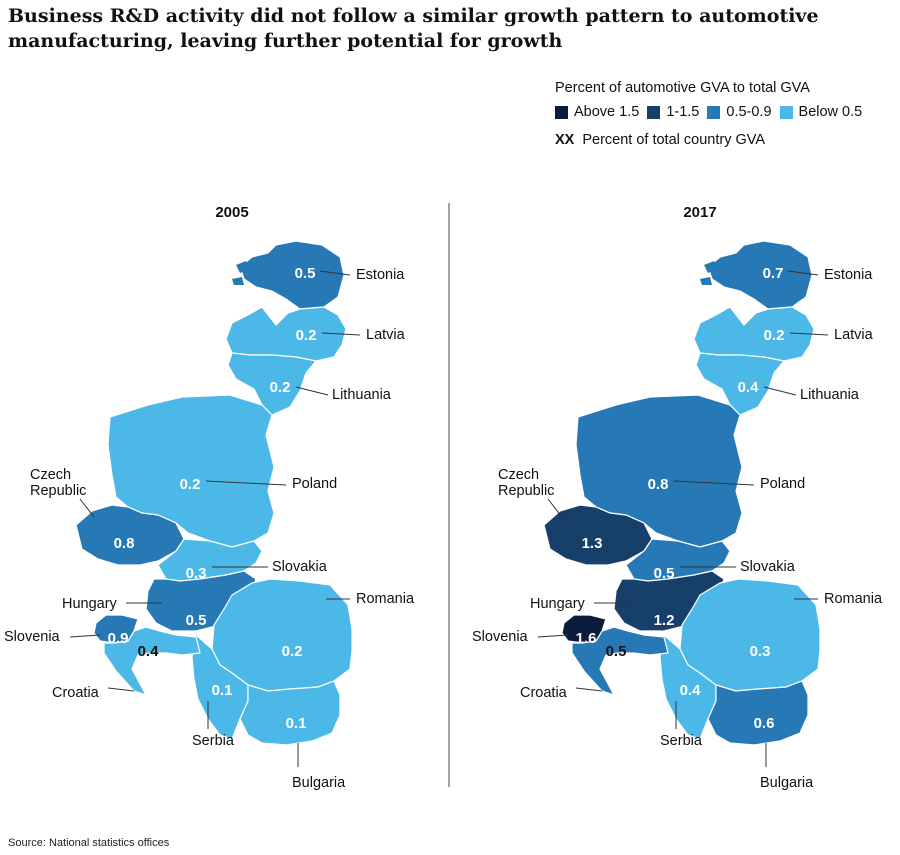 Image resolution: width=900 pixels, height=855 pixels. Describe the element at coordinates (246, 483) in the screenshot. I see `leader-line-poland` at that location.